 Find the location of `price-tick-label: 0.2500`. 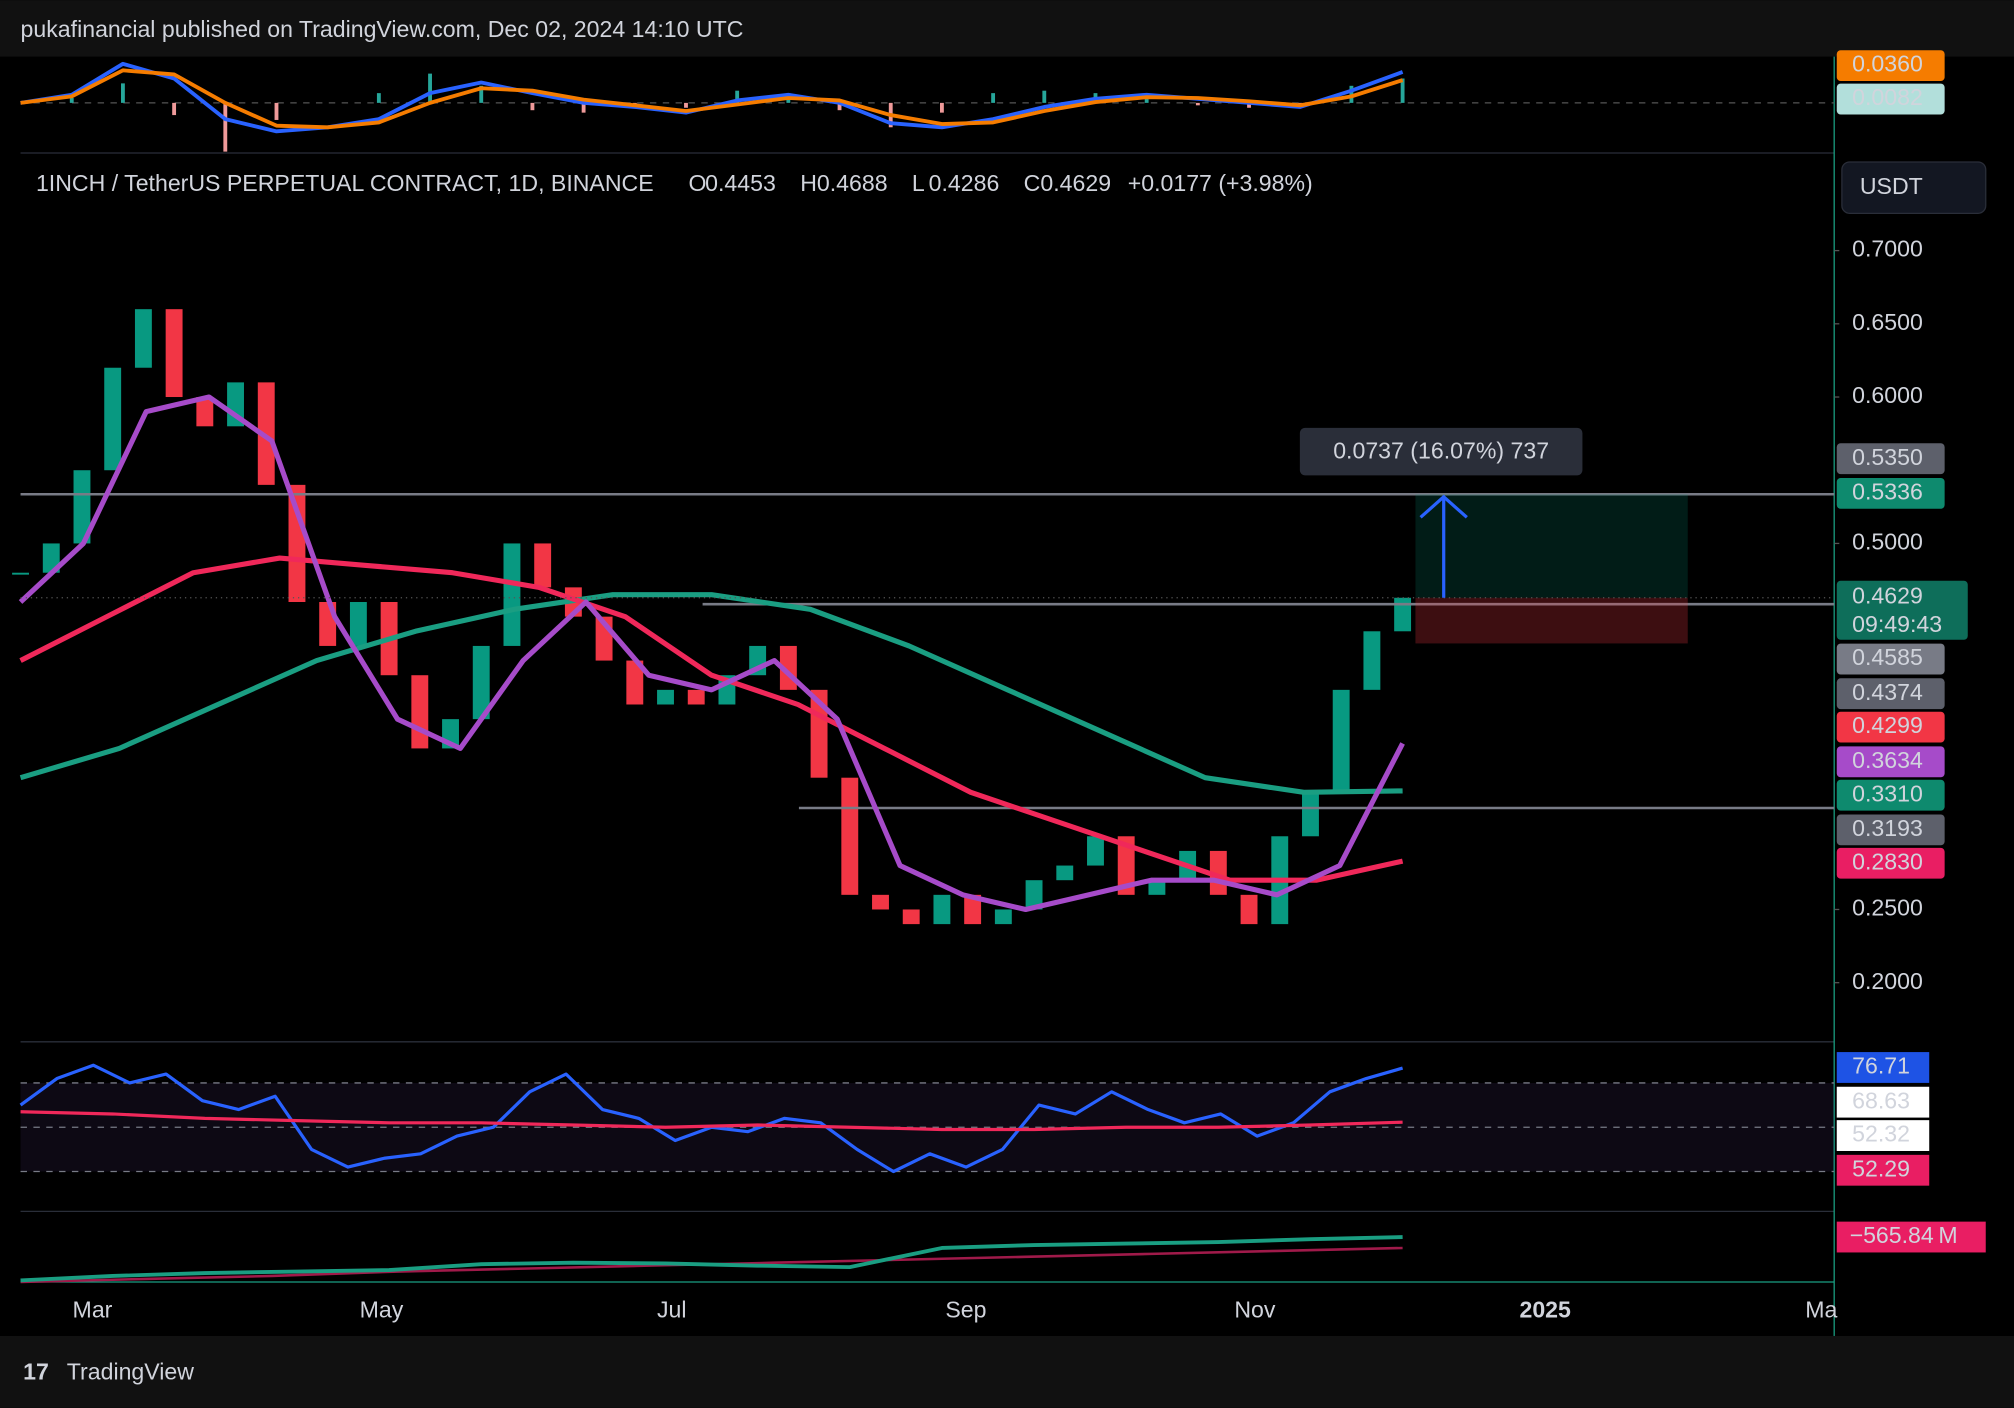

price-tick-label: 0.2500 is located at coordinates (1887, 908).